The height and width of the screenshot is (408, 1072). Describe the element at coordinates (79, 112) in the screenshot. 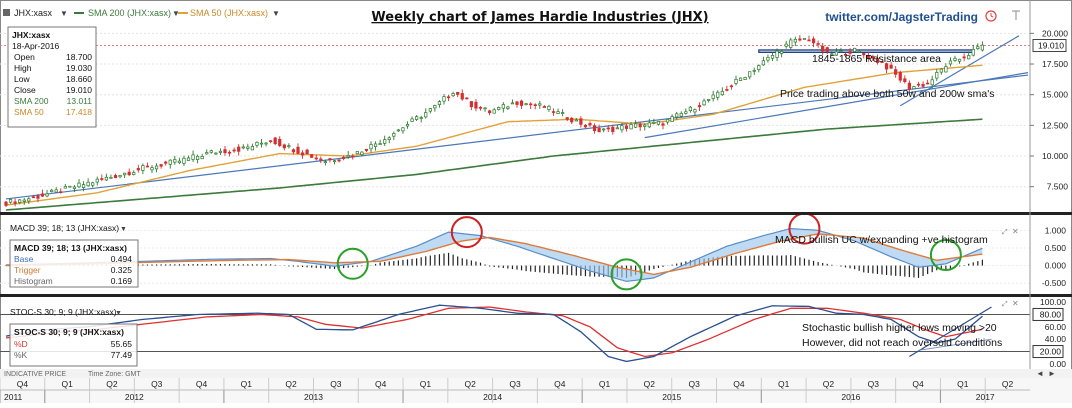

I see `info-row-value: 17.418` at that location.